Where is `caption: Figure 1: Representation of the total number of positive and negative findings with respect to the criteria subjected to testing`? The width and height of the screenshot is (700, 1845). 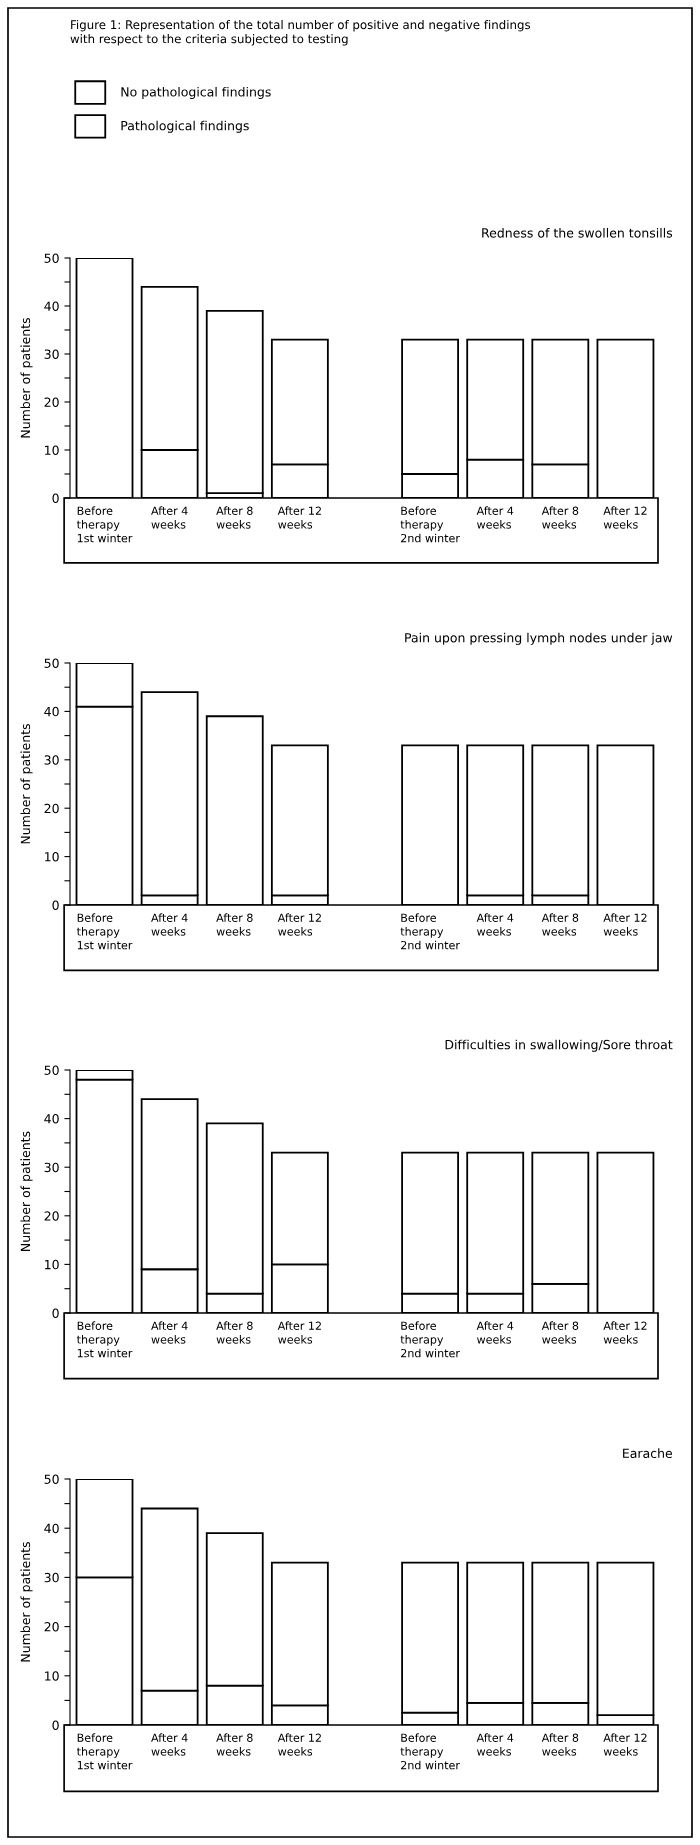
caption: Figure 1: Representation of the total number of positive and negative findings with respect to the criteria subjected to testing is located at coordinates (300, 33).